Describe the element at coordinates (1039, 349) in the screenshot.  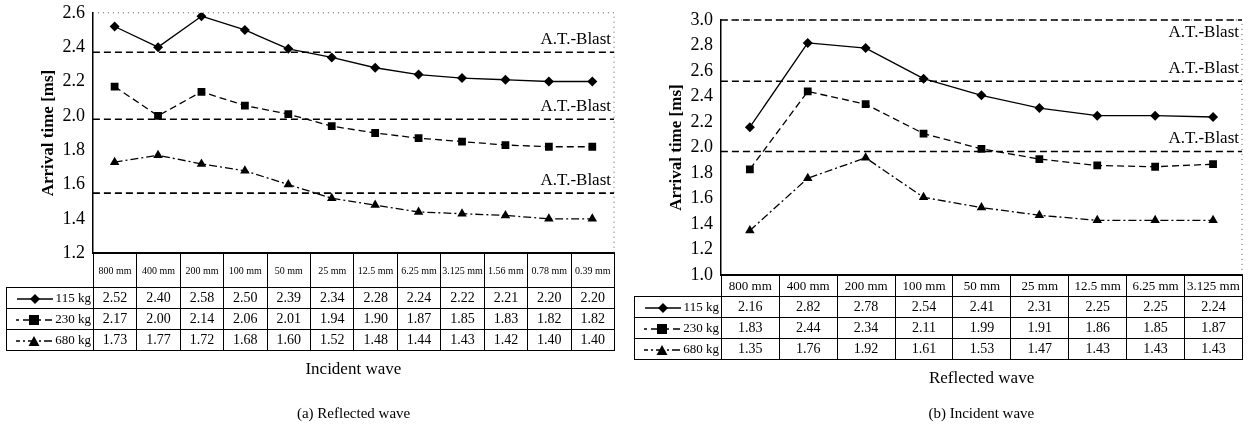
I see `data-label: 1.47` at that location.